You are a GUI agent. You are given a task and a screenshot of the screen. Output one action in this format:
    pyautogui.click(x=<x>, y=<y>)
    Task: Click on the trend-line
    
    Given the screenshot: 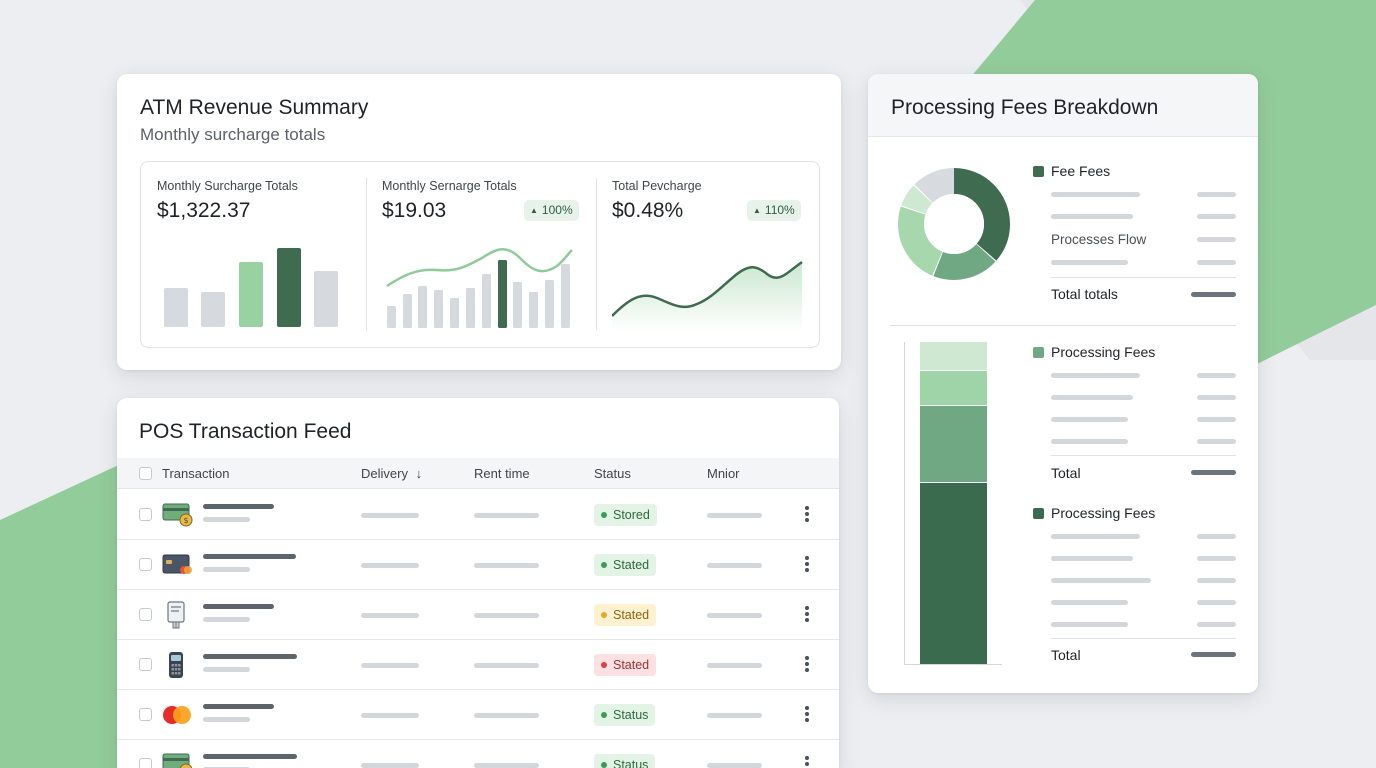 What is the action you would take?
    pyautogui.click(x=479, y=268)
    